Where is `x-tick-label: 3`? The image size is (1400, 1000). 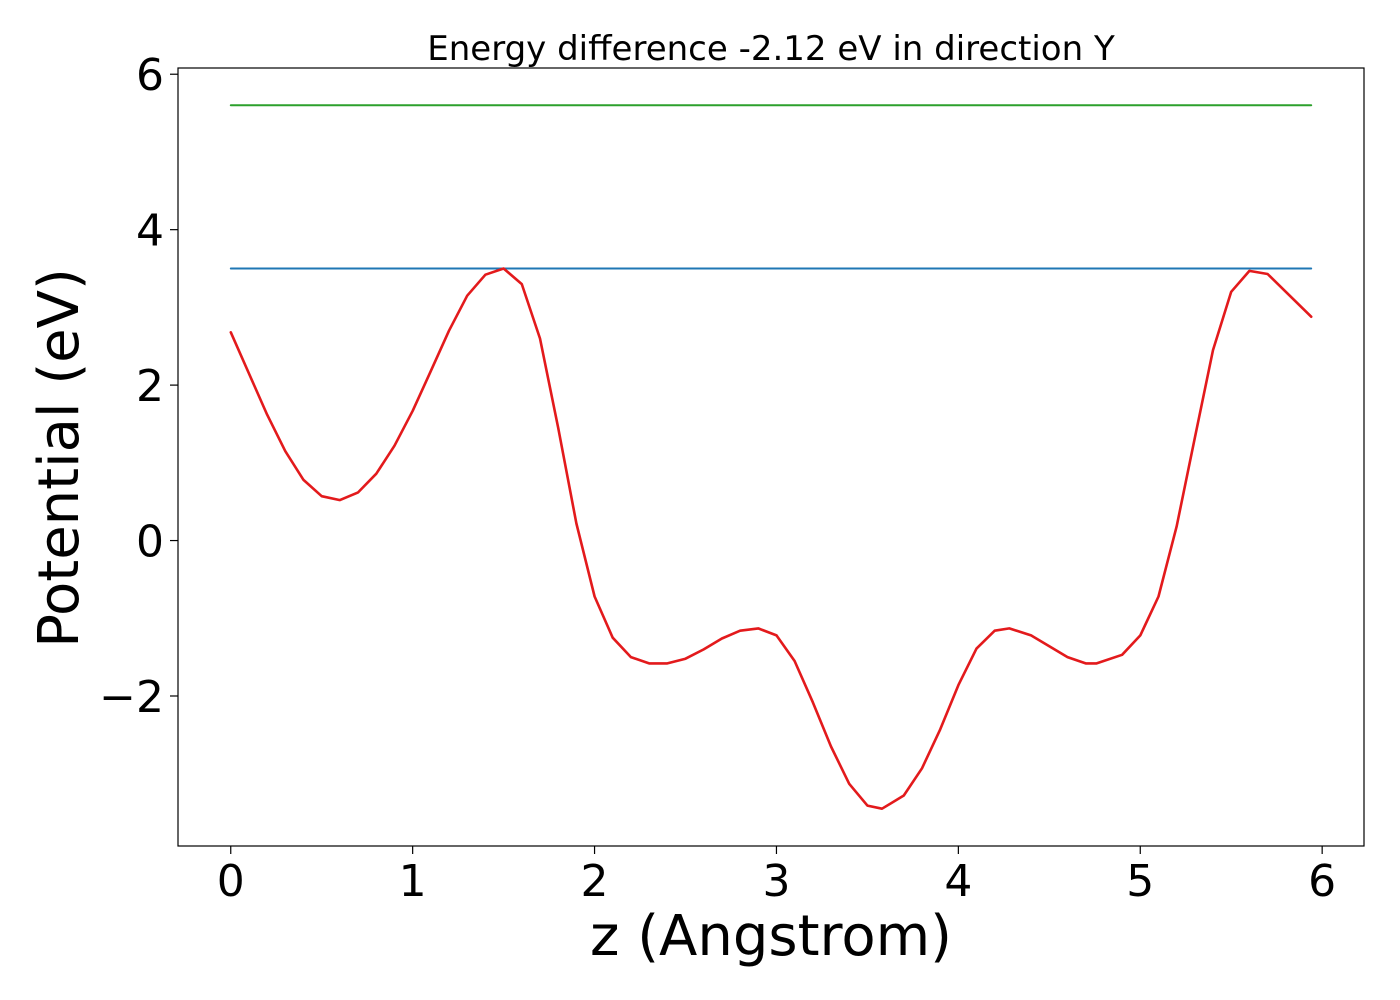 x-tick-label: 3 is located at coordinates (776, 881).